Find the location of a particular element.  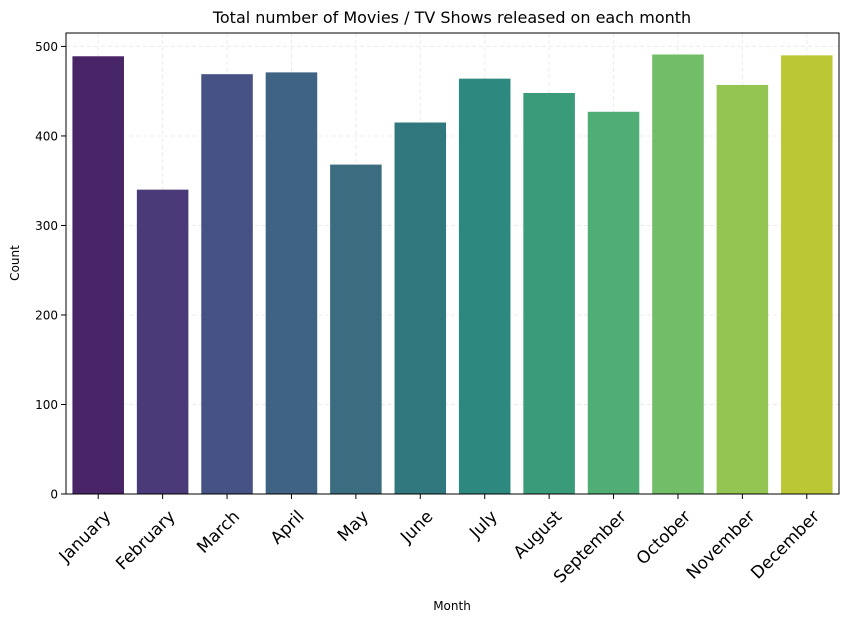

bar-april is located at coordinates (291, 283).